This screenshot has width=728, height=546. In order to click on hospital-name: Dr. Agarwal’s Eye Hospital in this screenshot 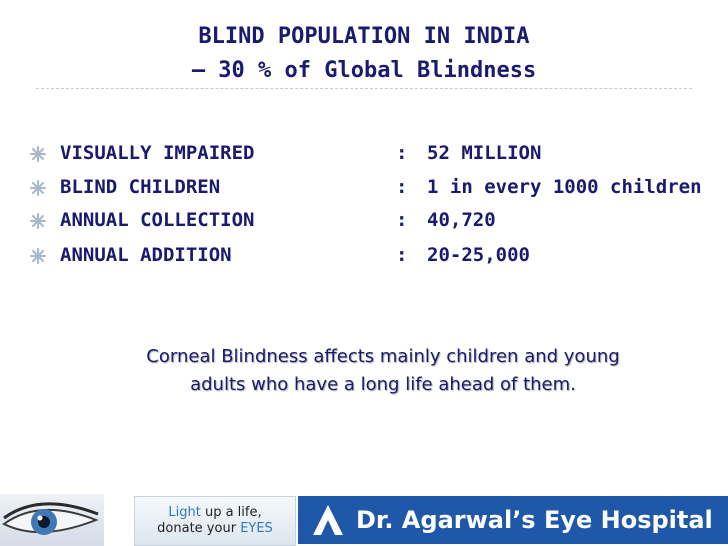, I will do `click(534, 520)`.